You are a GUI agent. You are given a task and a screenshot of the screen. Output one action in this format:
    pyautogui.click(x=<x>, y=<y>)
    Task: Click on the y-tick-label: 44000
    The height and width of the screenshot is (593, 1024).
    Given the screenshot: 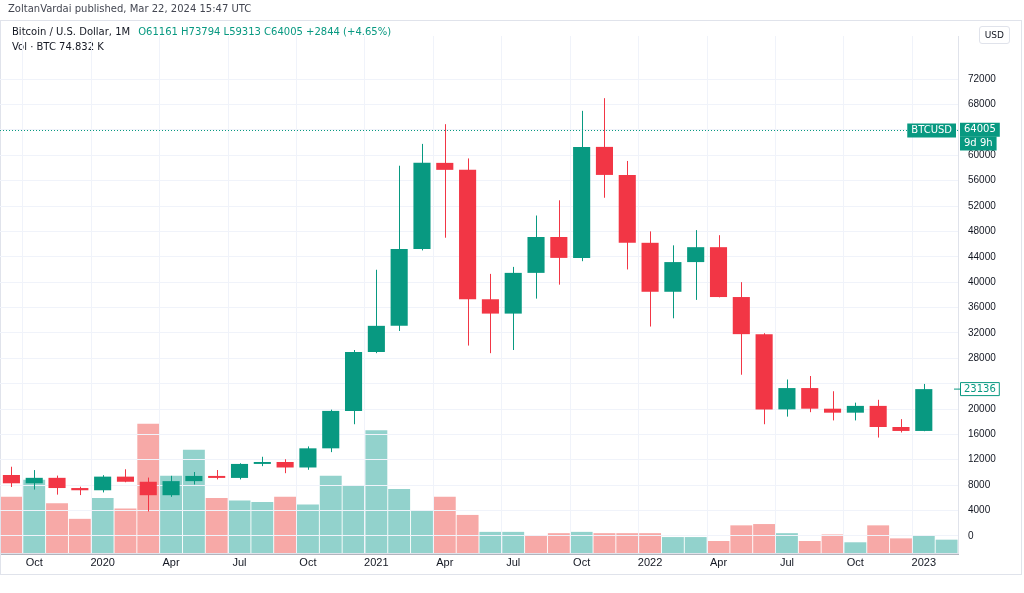 What is the action you would take?
    pyautogui.click(x=982, y=256)
    